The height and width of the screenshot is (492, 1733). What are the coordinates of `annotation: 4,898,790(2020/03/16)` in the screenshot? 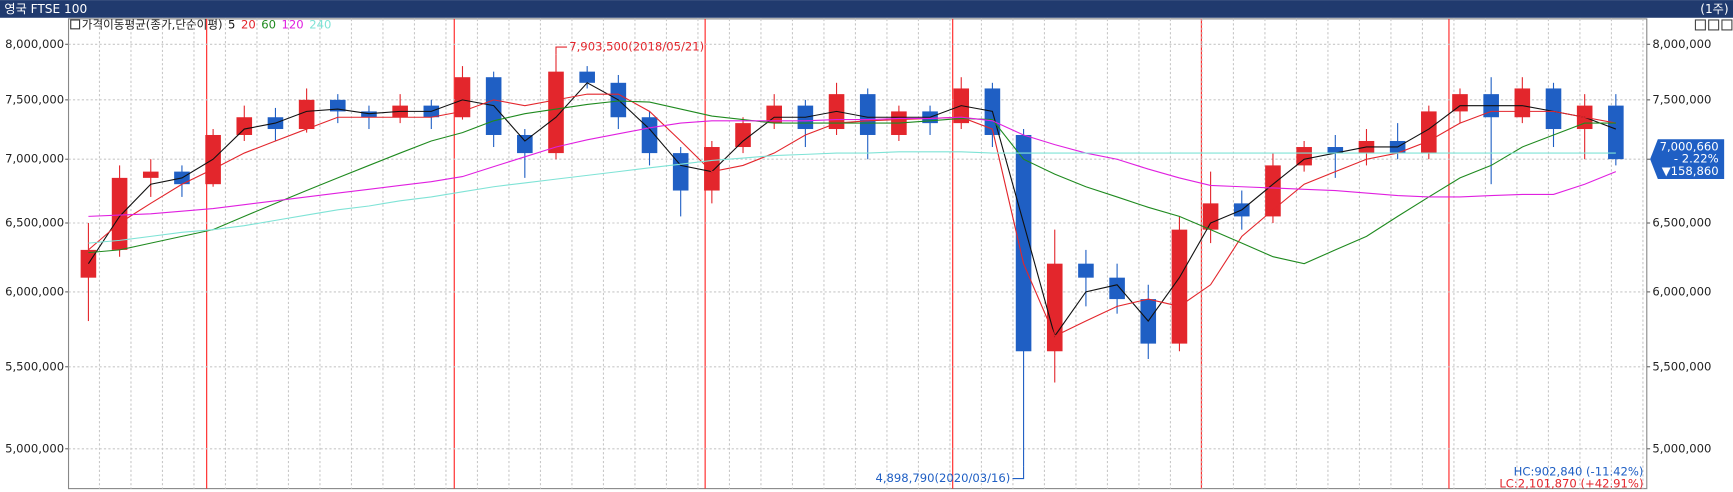 It's located at (942, 478).